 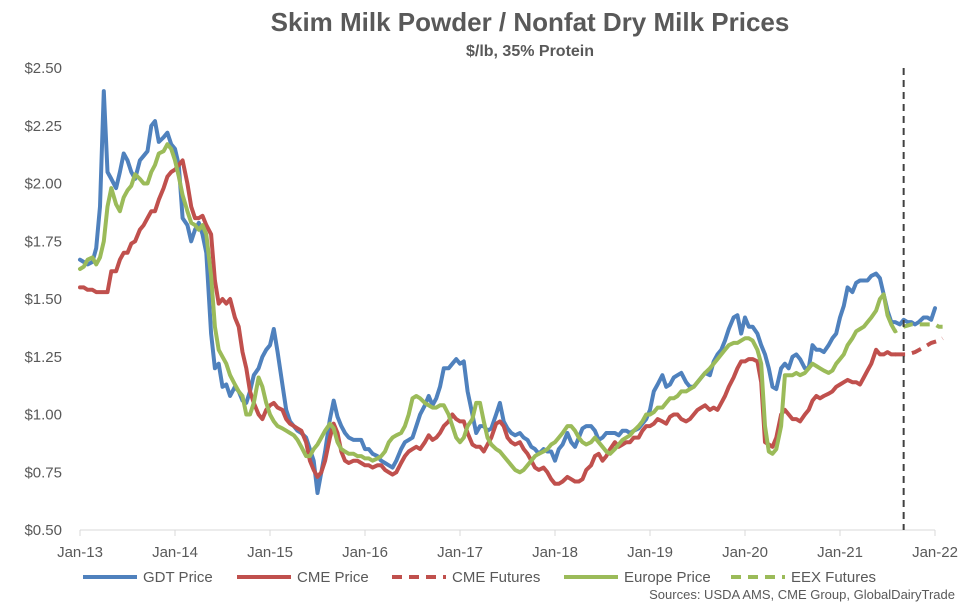 I want to click on x-tick-label: Jan-17, so click(x=460, y=552).